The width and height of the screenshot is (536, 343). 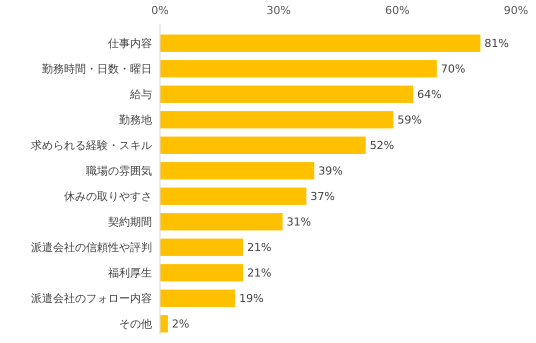 I want to click on data-label: 2%, so click(x=181, y=324).